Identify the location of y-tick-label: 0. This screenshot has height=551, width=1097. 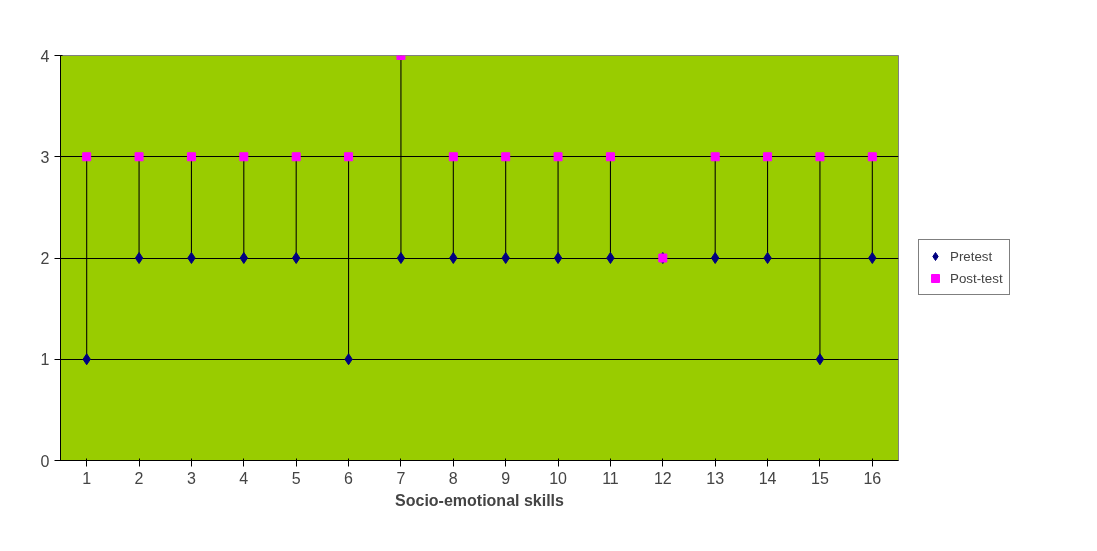
(45, 461).